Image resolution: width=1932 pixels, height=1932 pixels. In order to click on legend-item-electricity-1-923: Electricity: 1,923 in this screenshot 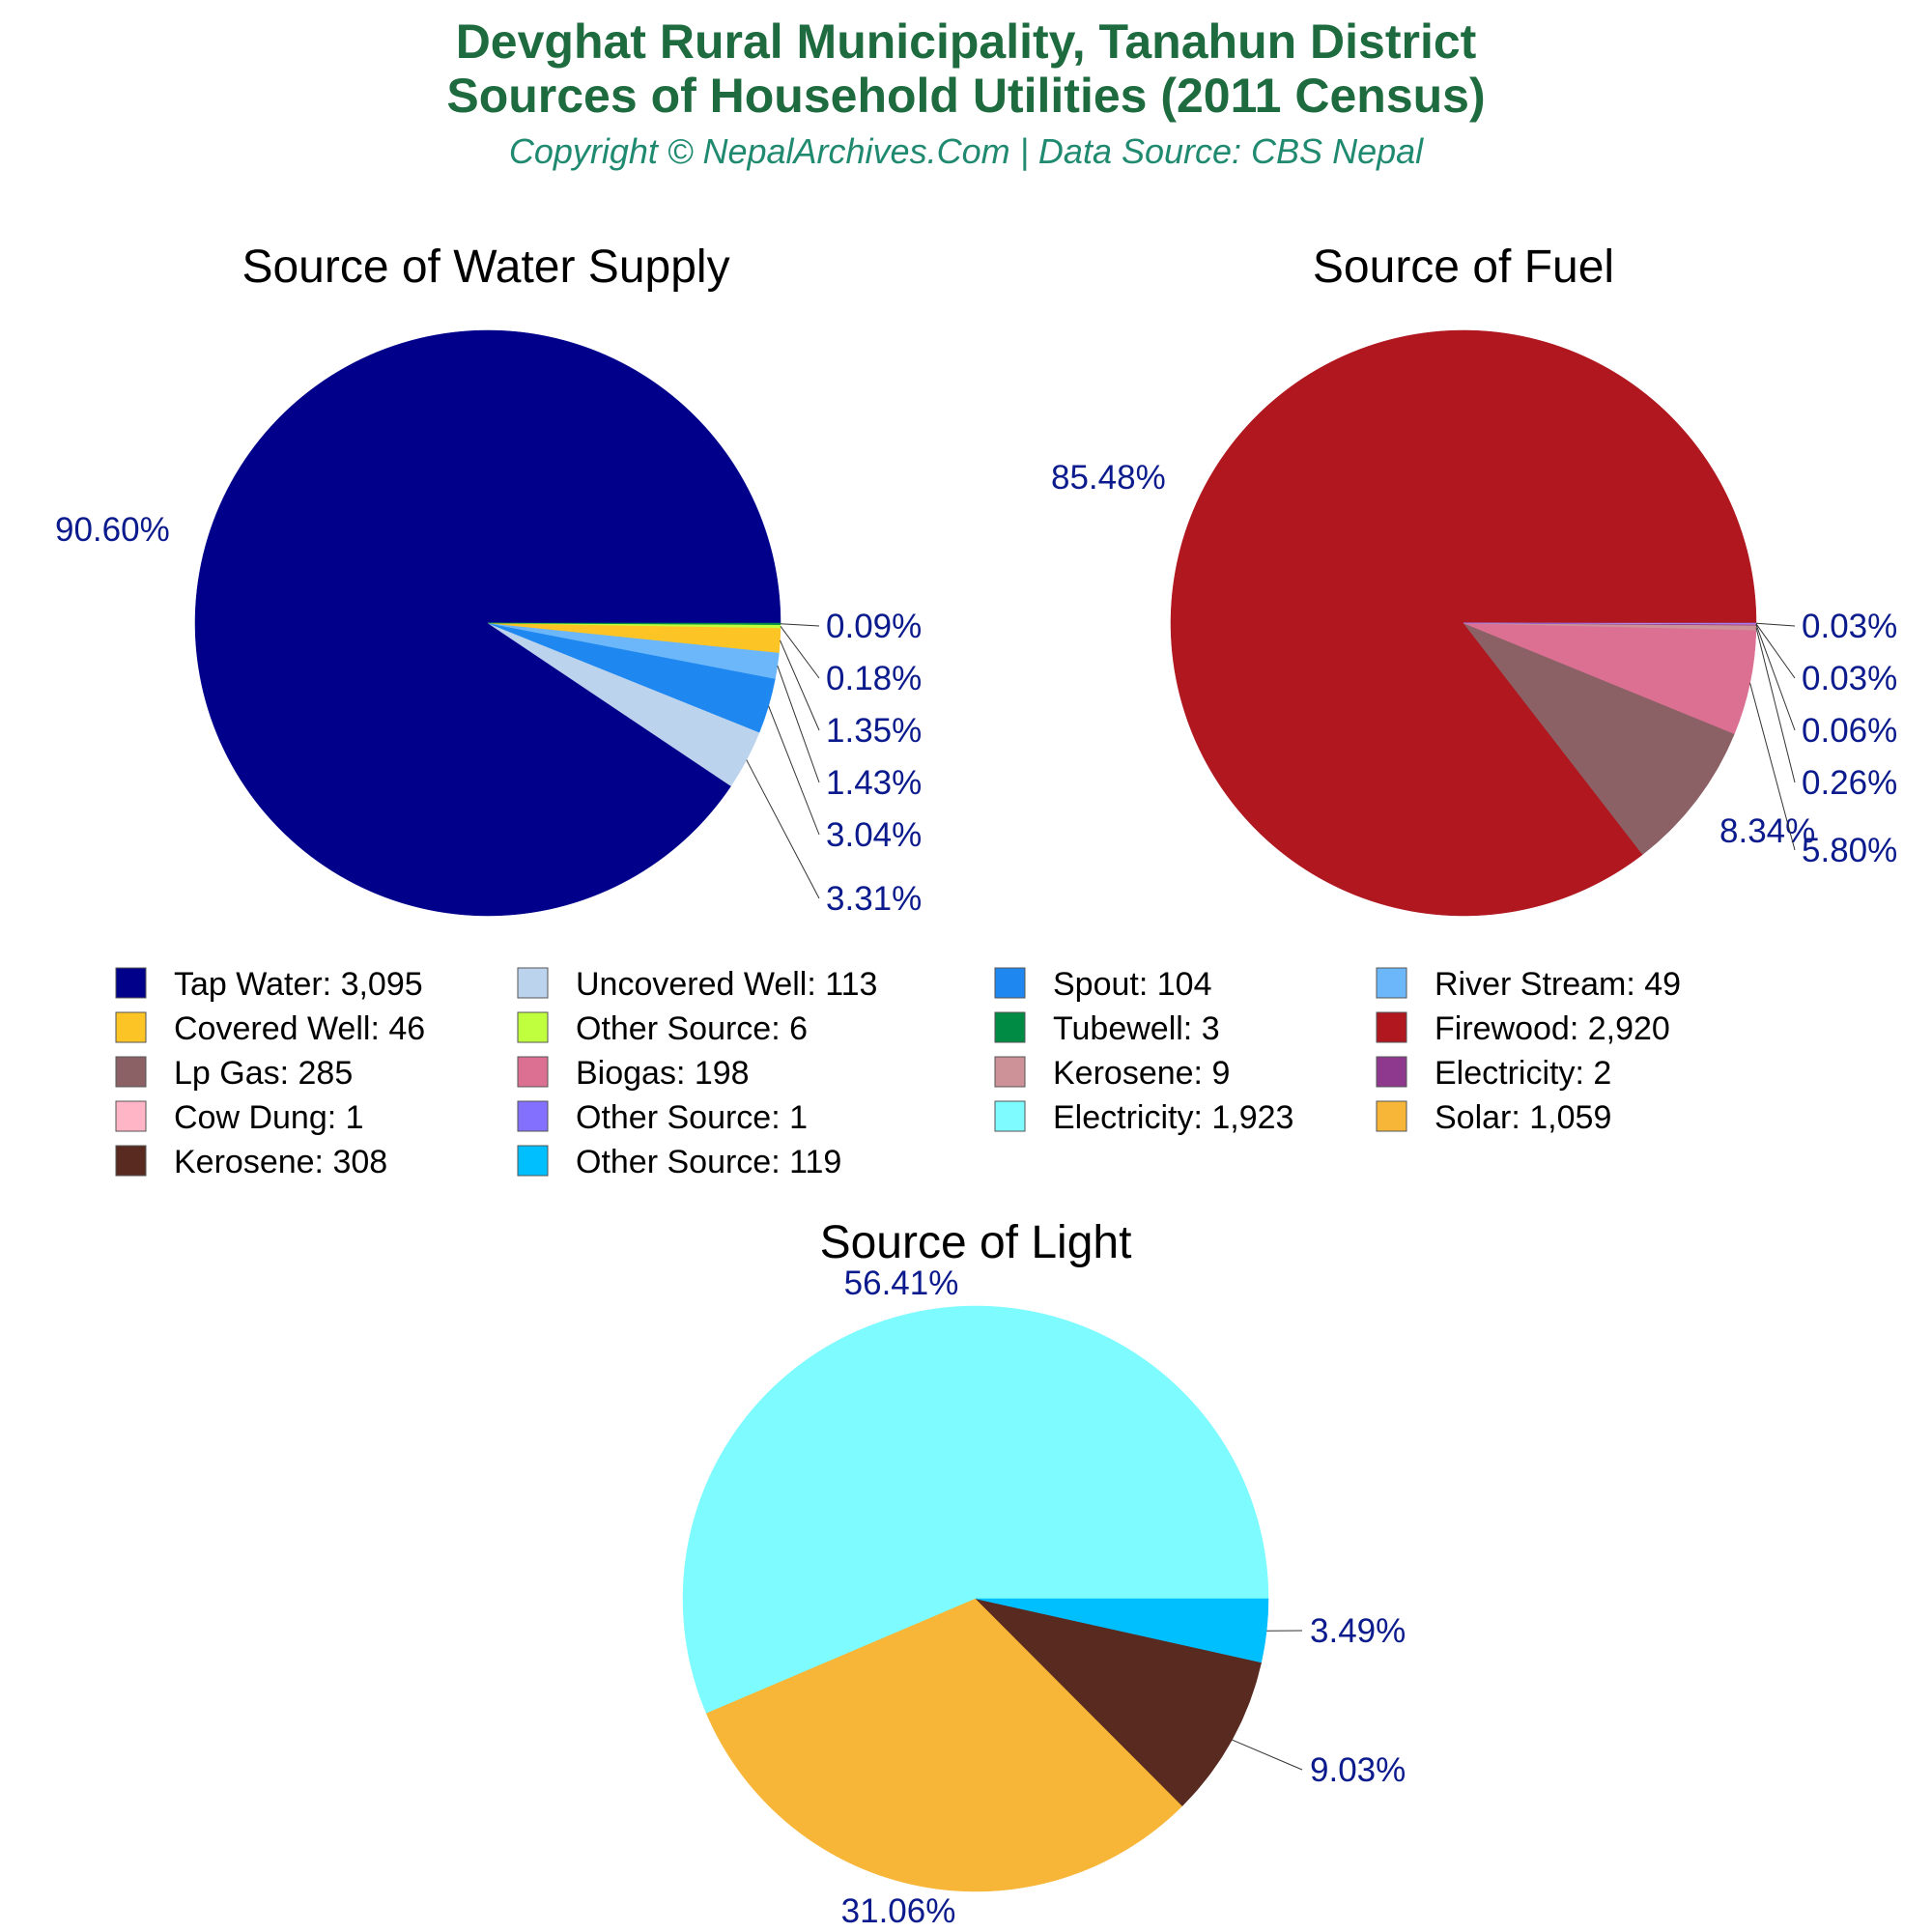, I will do `click(1143, 1117)`.